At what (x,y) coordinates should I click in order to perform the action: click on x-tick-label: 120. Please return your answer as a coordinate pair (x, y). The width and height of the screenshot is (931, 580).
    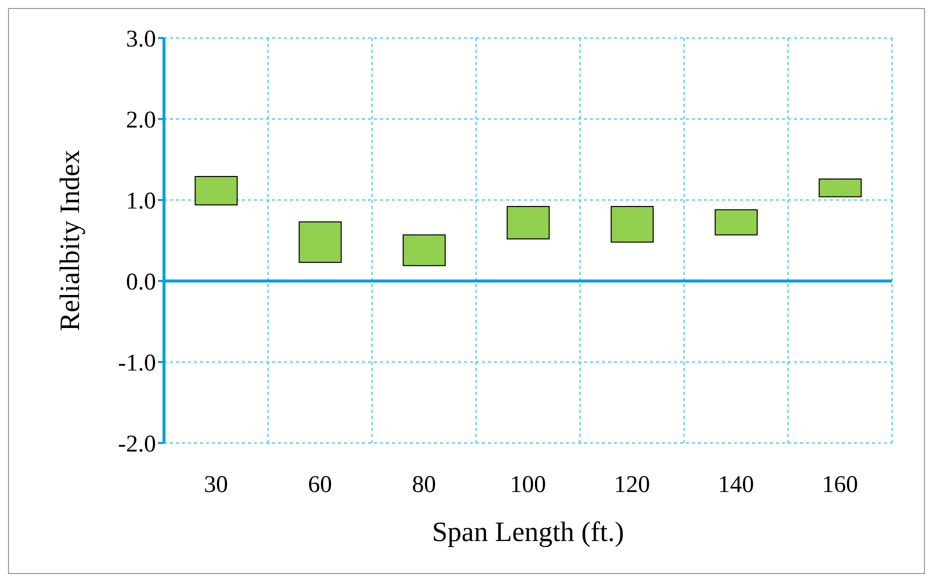
    Looking at the image, I should click on (632, 485).